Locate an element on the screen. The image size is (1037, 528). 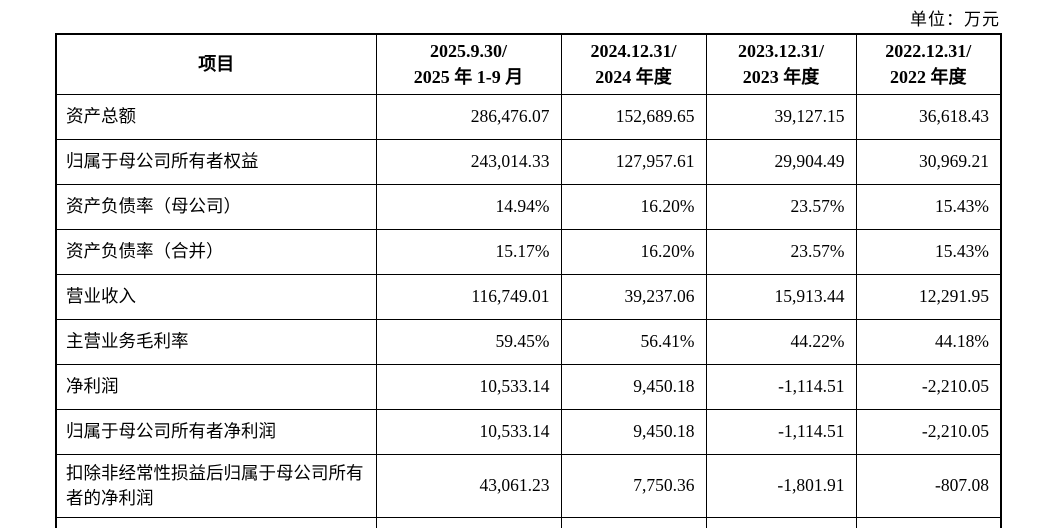
unit-label: 单位：万元 is located at coordinates (955, 19).